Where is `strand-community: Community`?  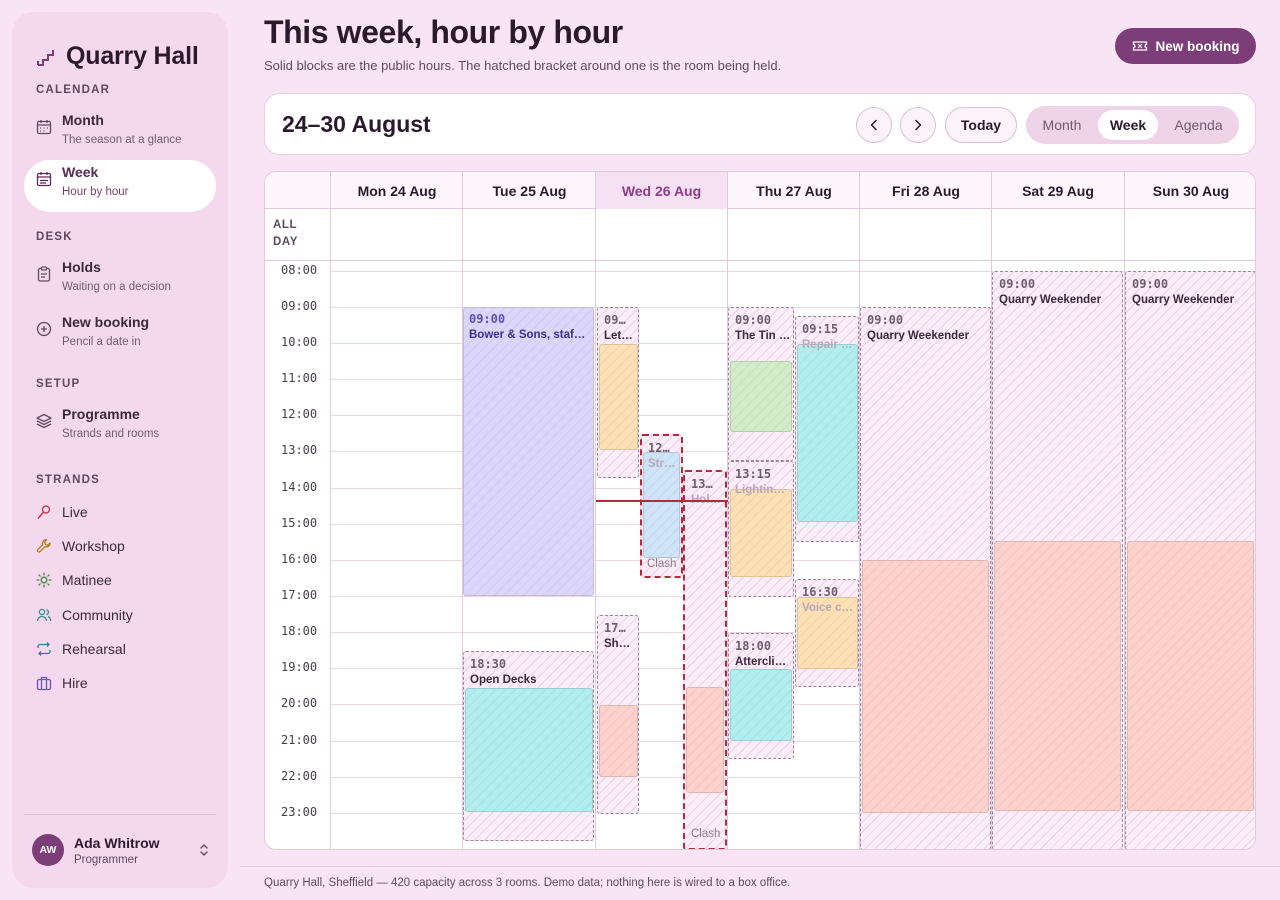 strand-community: Community is located at coordinates (84, 615).